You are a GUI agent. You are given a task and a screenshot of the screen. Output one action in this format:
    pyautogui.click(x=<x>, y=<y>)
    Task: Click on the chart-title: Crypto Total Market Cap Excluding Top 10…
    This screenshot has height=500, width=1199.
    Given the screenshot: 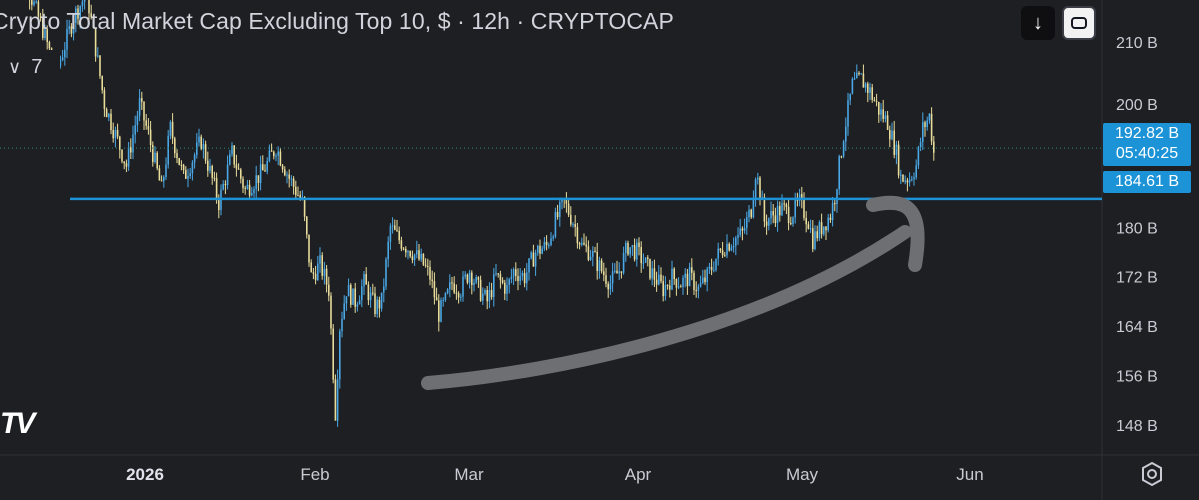 What is the action you would take?
    pyautogui.click(x=337, y=21)
    